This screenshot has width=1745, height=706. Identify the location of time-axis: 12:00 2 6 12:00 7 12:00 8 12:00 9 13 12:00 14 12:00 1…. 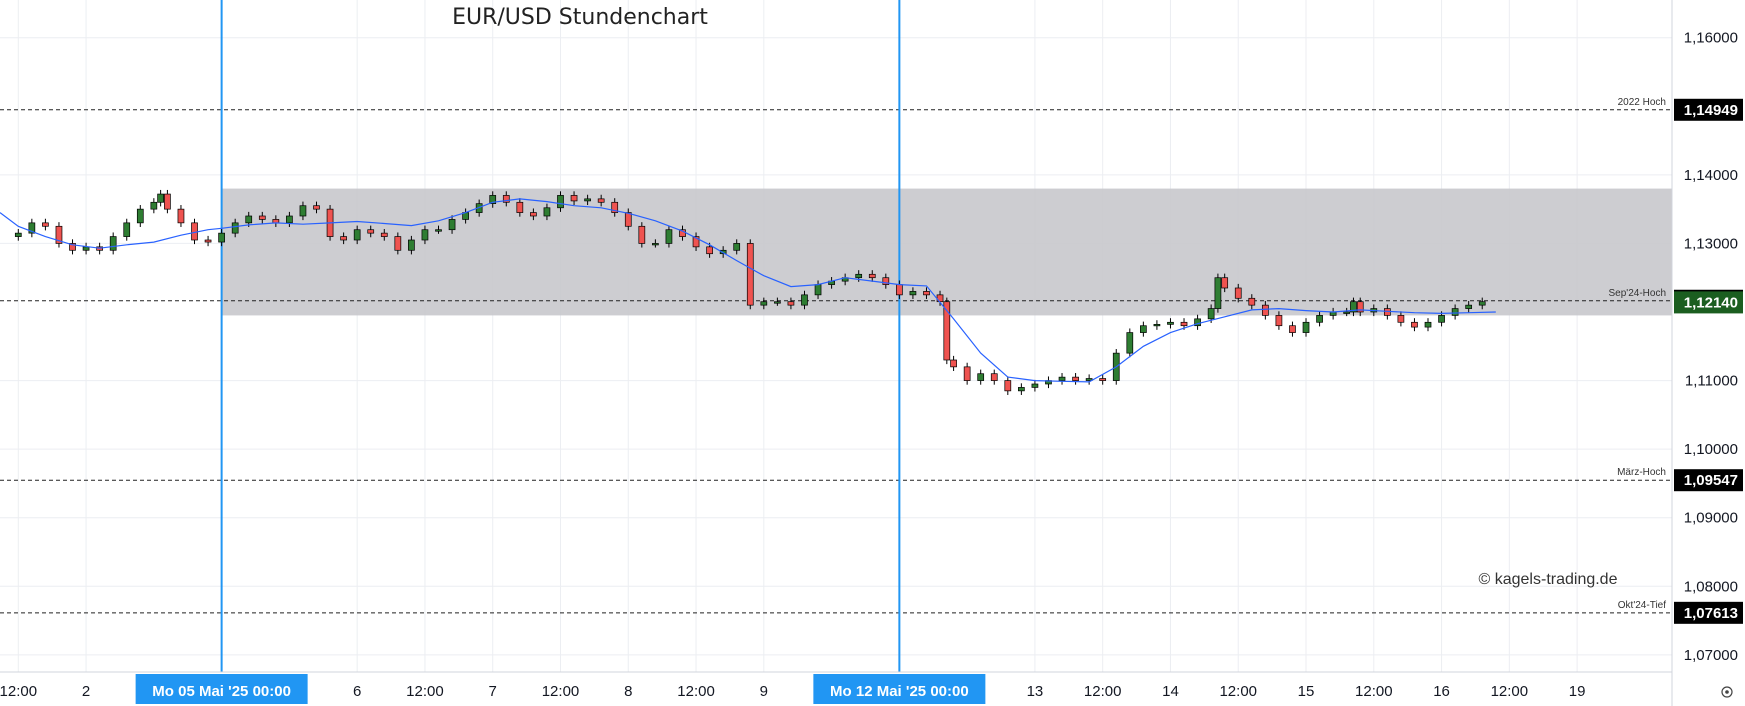
(792, 689).